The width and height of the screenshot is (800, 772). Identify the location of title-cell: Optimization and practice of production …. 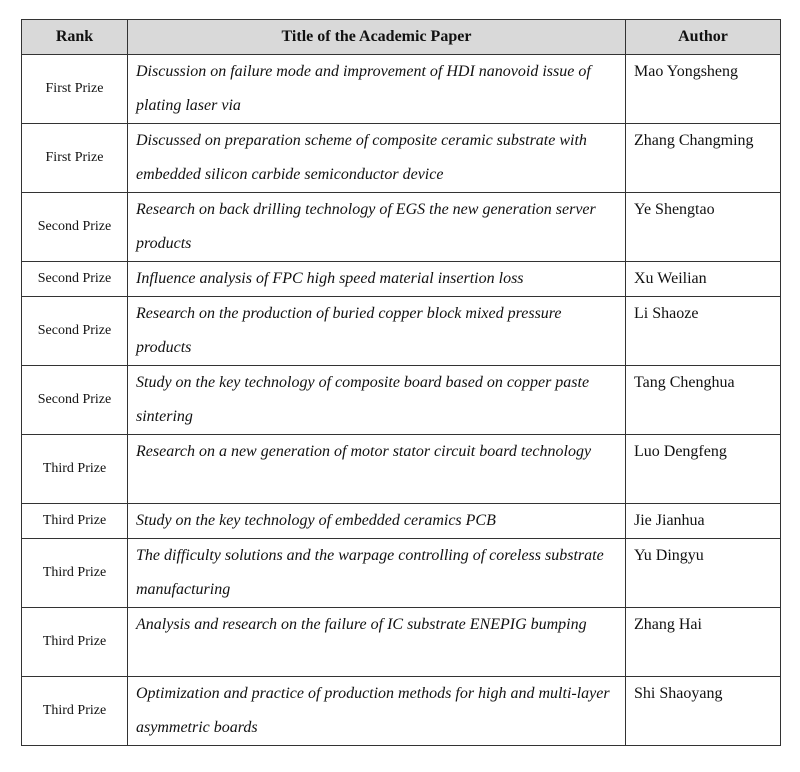
(376, 711).